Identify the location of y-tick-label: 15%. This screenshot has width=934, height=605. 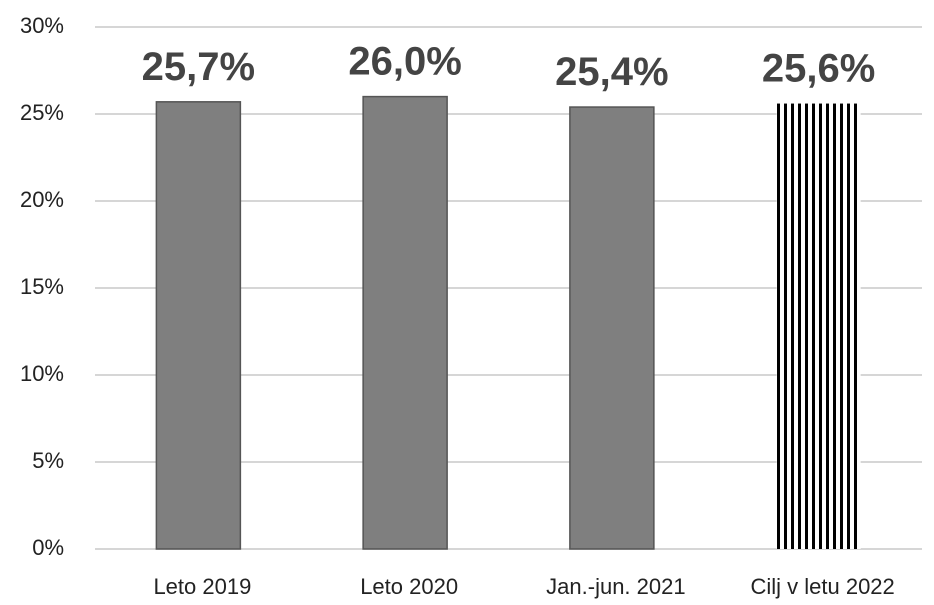
(42, 286).